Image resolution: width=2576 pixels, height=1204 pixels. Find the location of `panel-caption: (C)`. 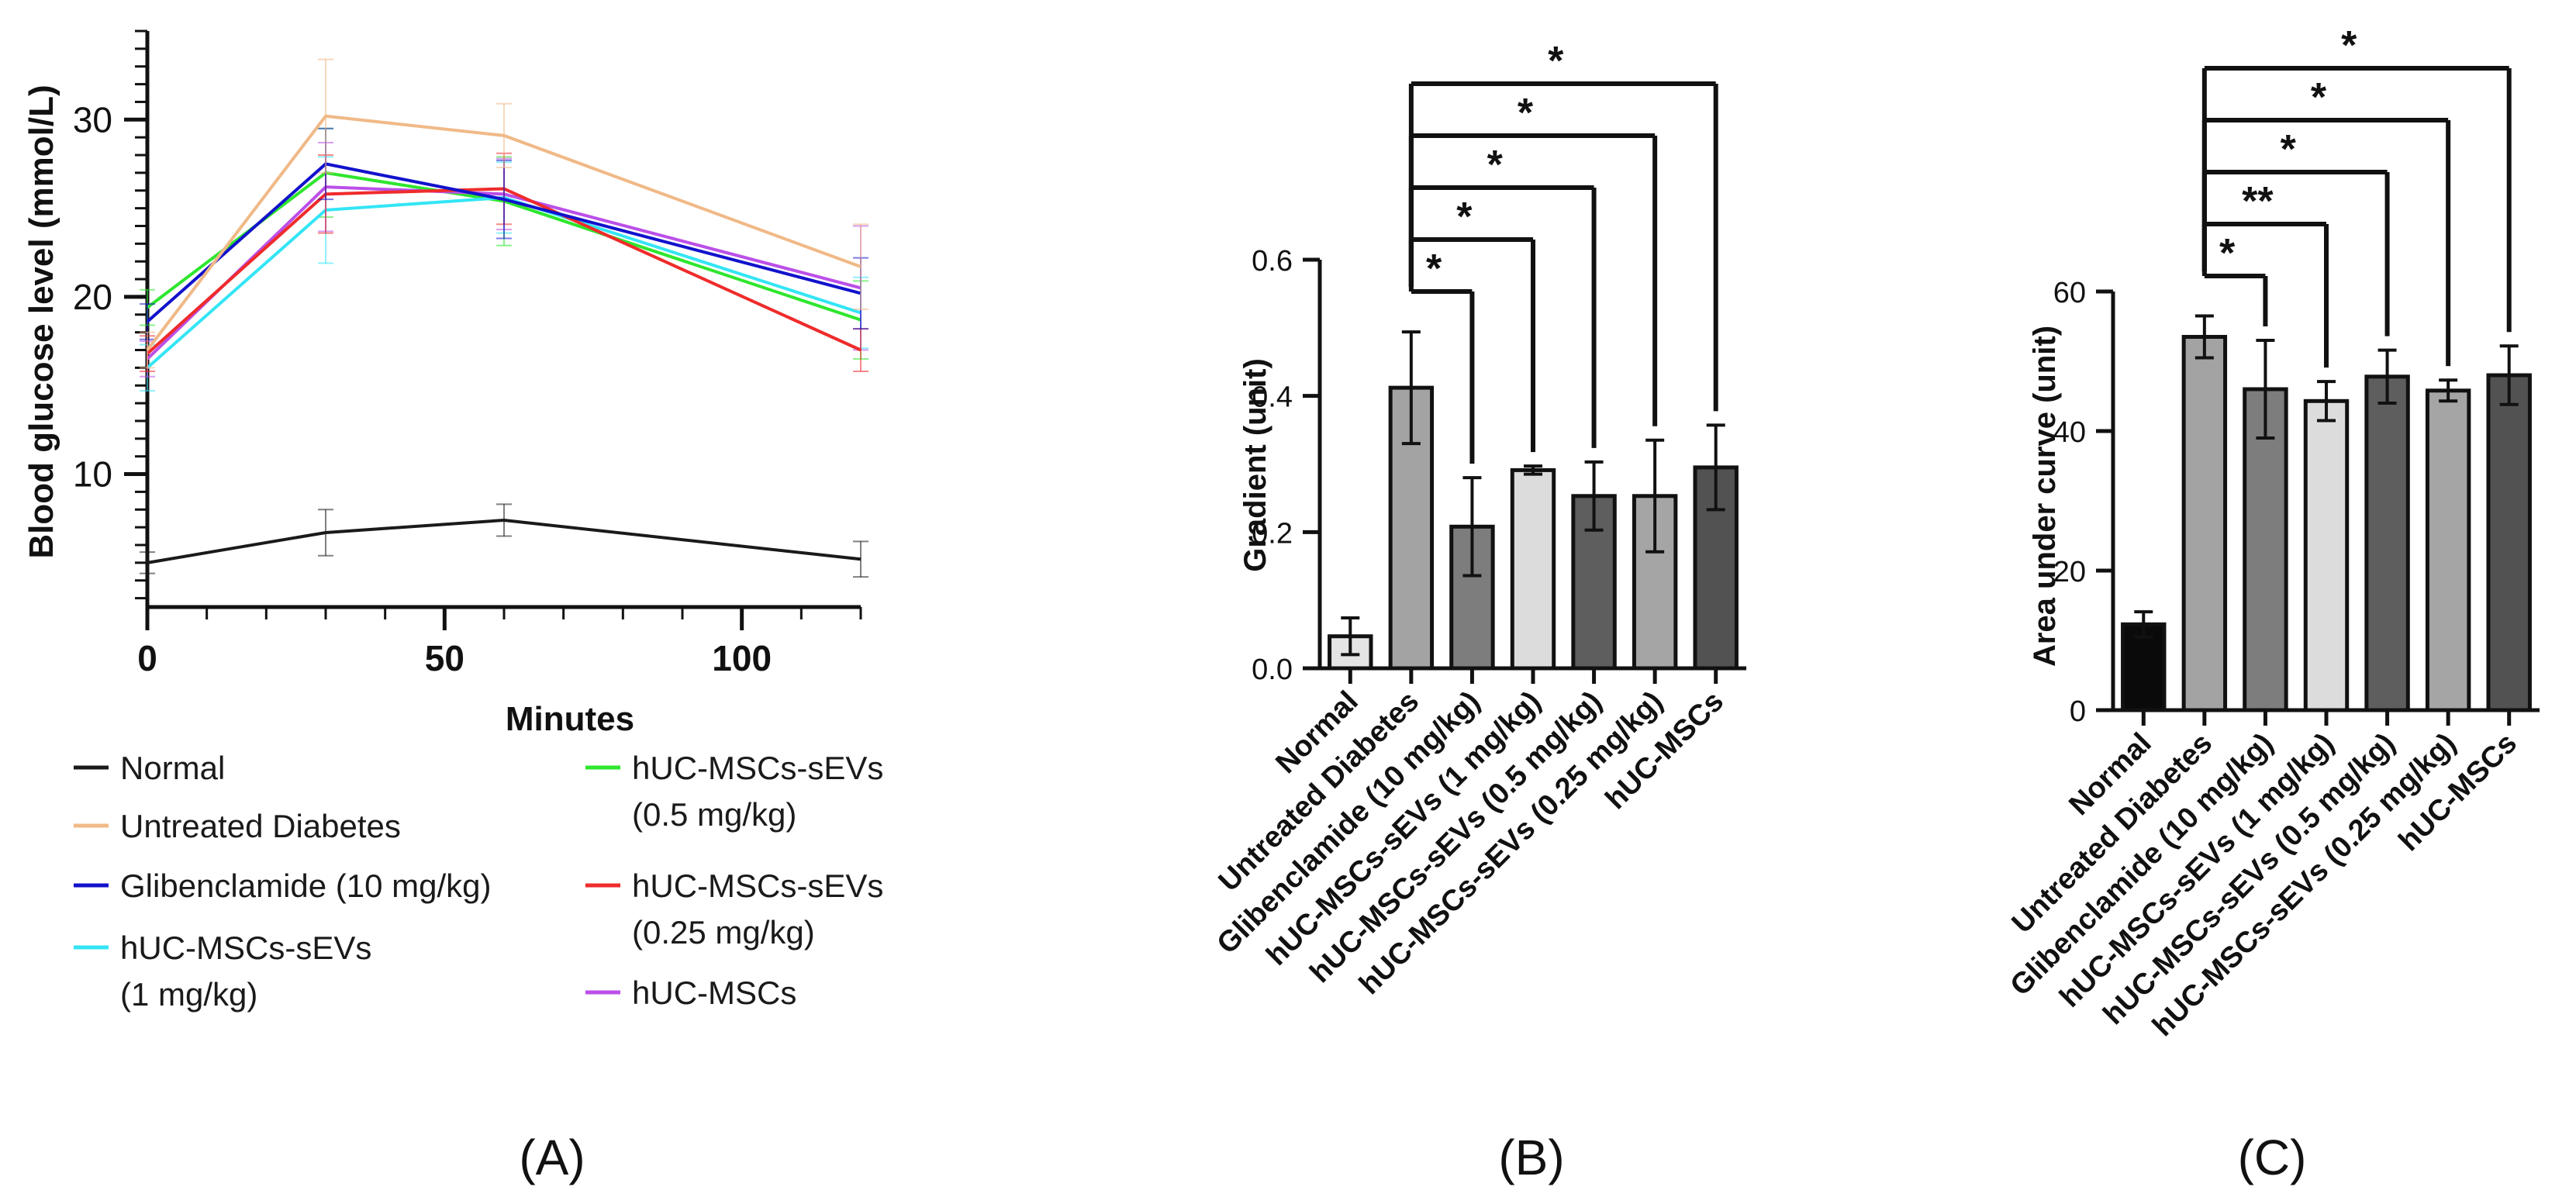

panel-caption: (C) is located at coordinates (2273, 1157).